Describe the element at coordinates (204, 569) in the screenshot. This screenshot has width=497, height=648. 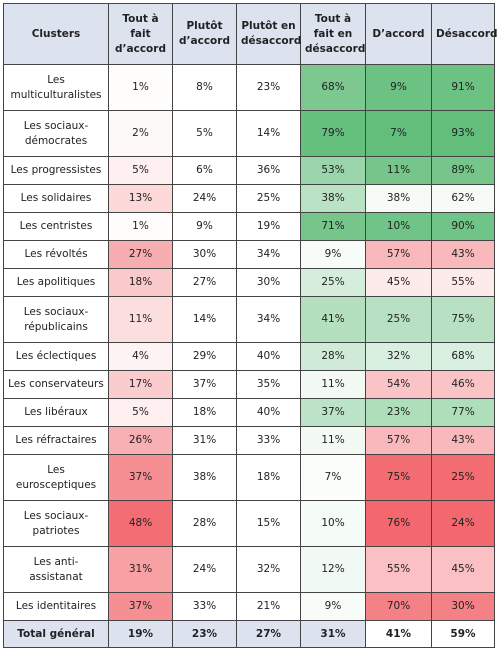
I see `value-cell: 24%` at that location.